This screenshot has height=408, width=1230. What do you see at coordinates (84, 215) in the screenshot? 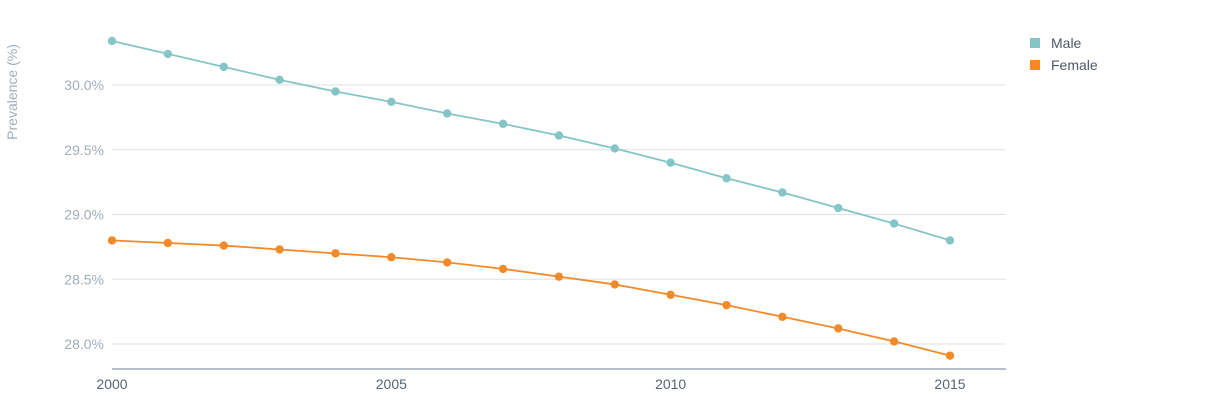
I see `y-tick-label: 29.0%` at bounding box center [84, 215].